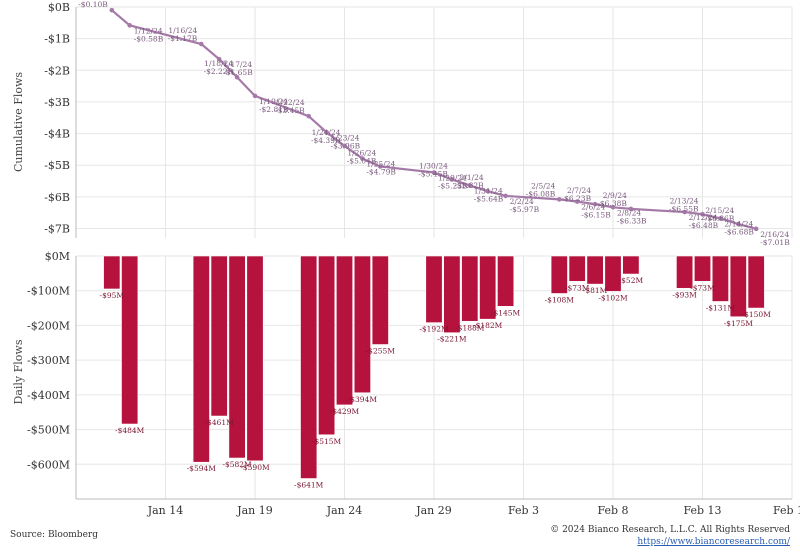 This screenshot has width=800, height=553. Describe the element at coordinates (433, 510) in the screenshot. I see `x-tick-label: Jan 29` at that location.